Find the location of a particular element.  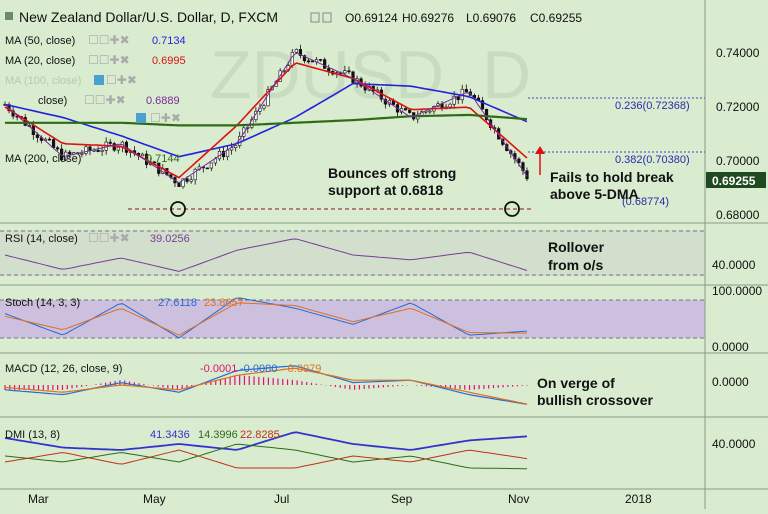

dmi-panel is located at coordinates (352, 453).